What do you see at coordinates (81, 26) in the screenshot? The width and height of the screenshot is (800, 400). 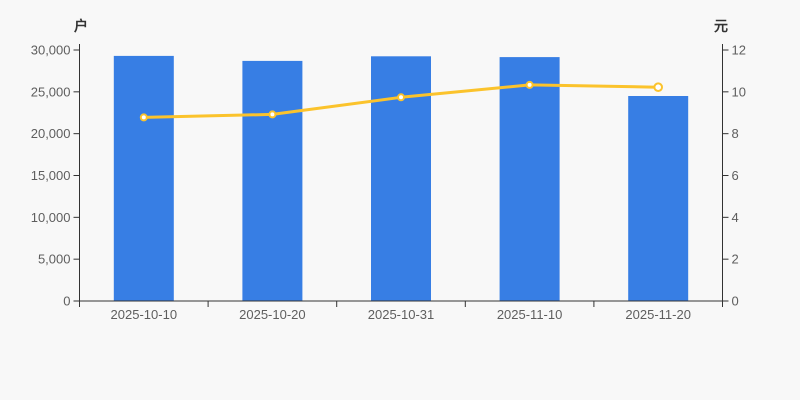 I see `left-axis-unit-label: 户` at bounding box center [81, 26].